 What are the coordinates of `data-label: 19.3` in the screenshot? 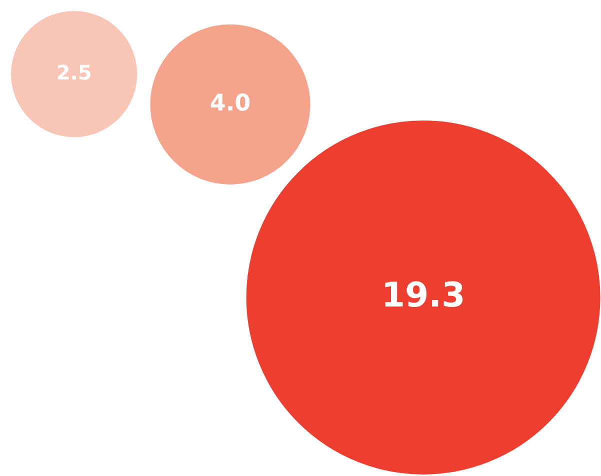 It's located at (423, 295).